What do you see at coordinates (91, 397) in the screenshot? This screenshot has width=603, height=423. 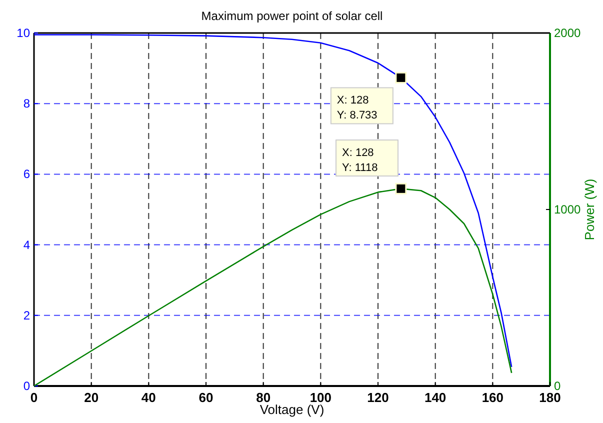 I see `x-tick-label: 20` at bounding box center [91, 397].